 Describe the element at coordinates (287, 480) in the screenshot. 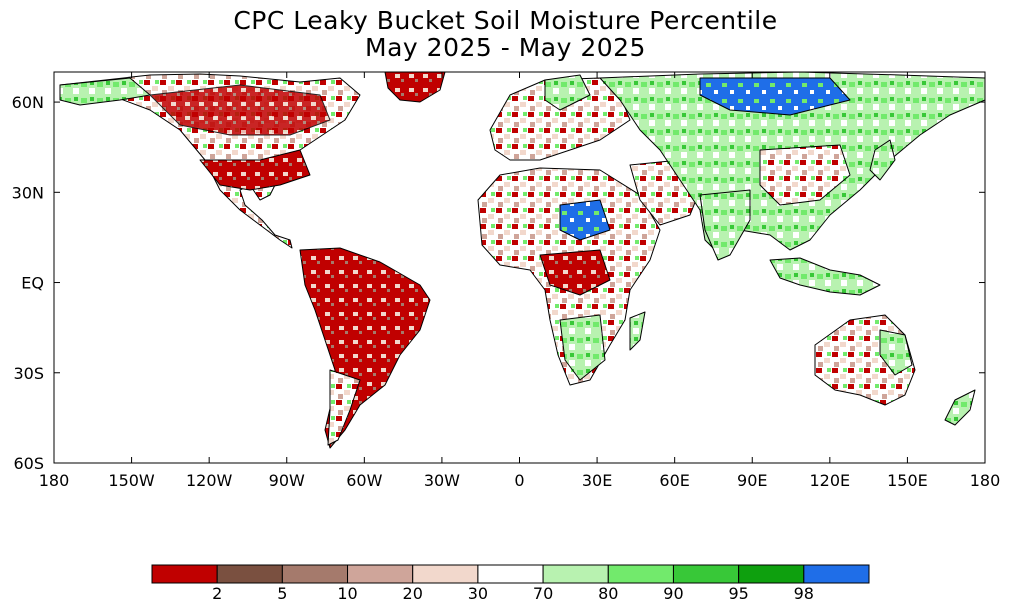

I see `lon-tick-label: 90W` at that location.